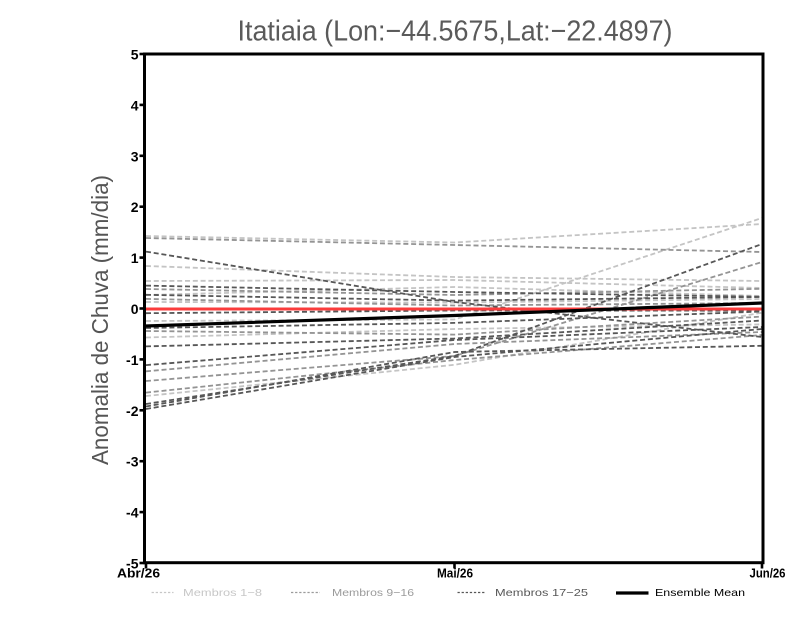 The image size is (800, 618). Describe the element at coordinates (132, 411) in the screenshot. I see `svg-text: -2` at that location.